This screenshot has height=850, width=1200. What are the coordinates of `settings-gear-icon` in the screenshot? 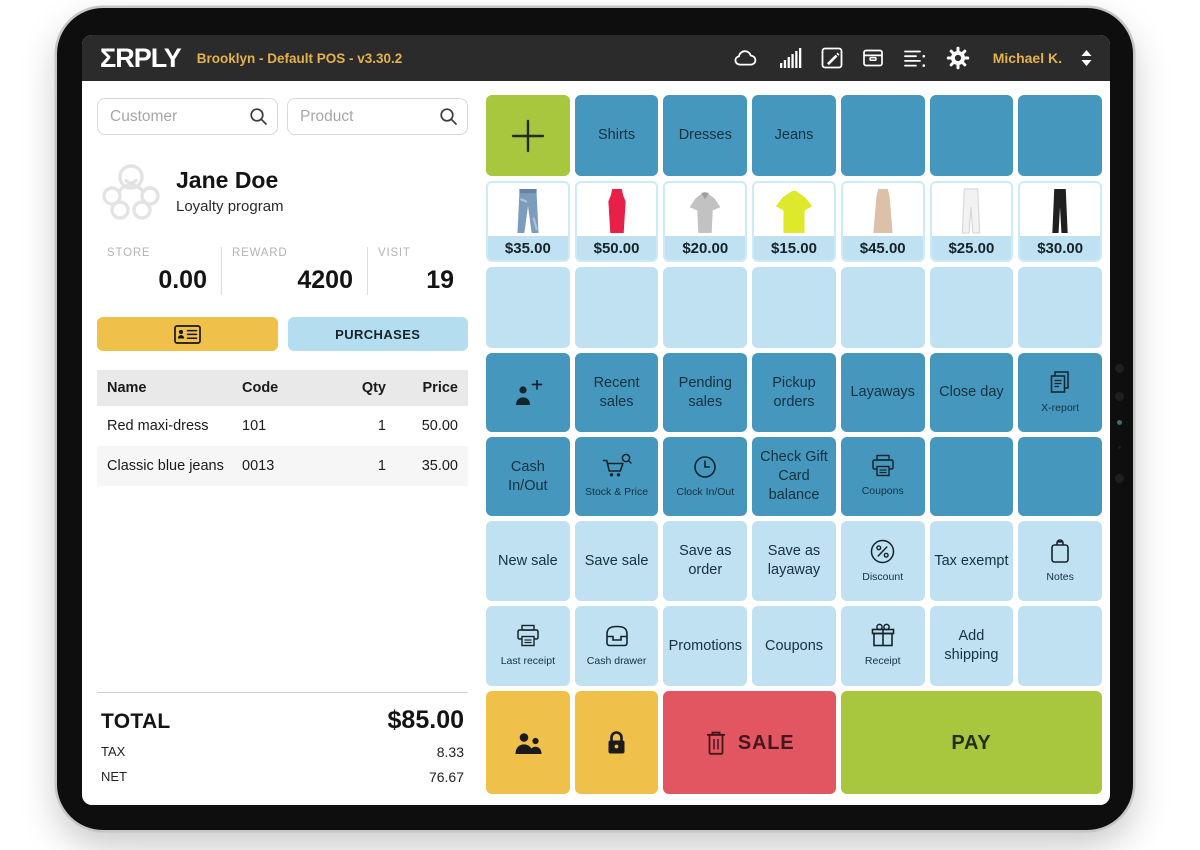 It's located at (958, 58).